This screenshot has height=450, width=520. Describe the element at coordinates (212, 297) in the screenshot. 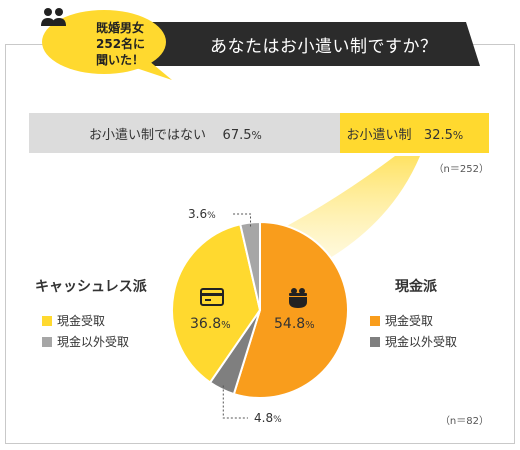

I see `credit-card-icon` at that location.